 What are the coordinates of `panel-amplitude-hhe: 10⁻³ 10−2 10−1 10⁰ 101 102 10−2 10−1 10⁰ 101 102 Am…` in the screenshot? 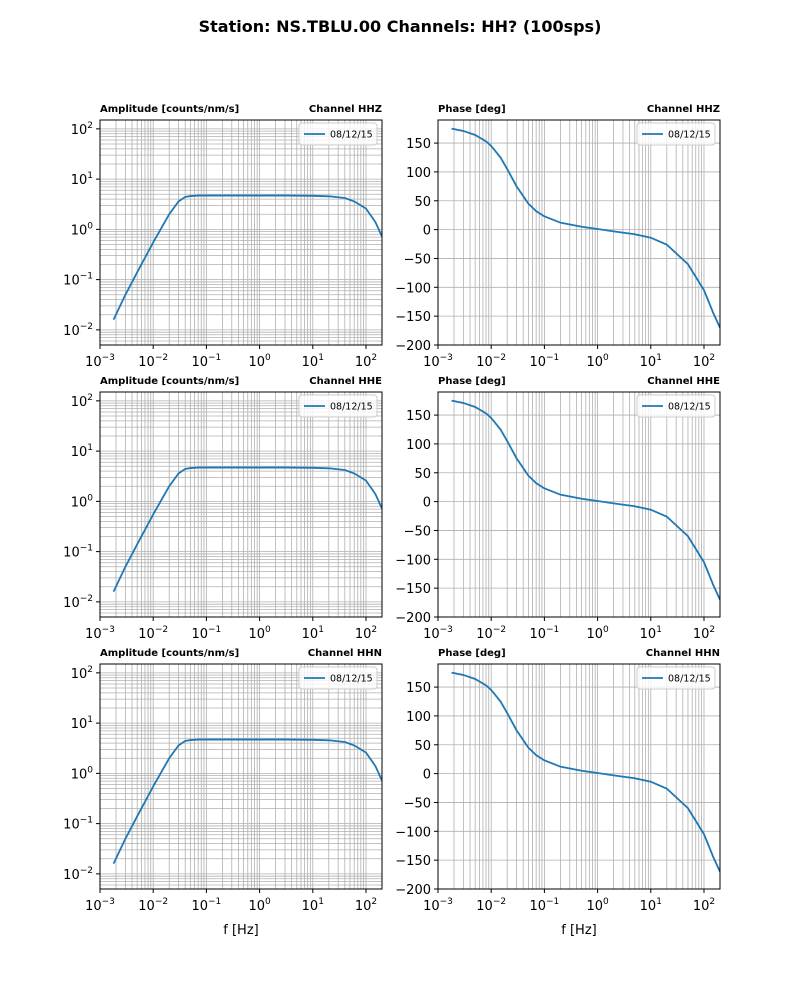 It's located at (223, 509).